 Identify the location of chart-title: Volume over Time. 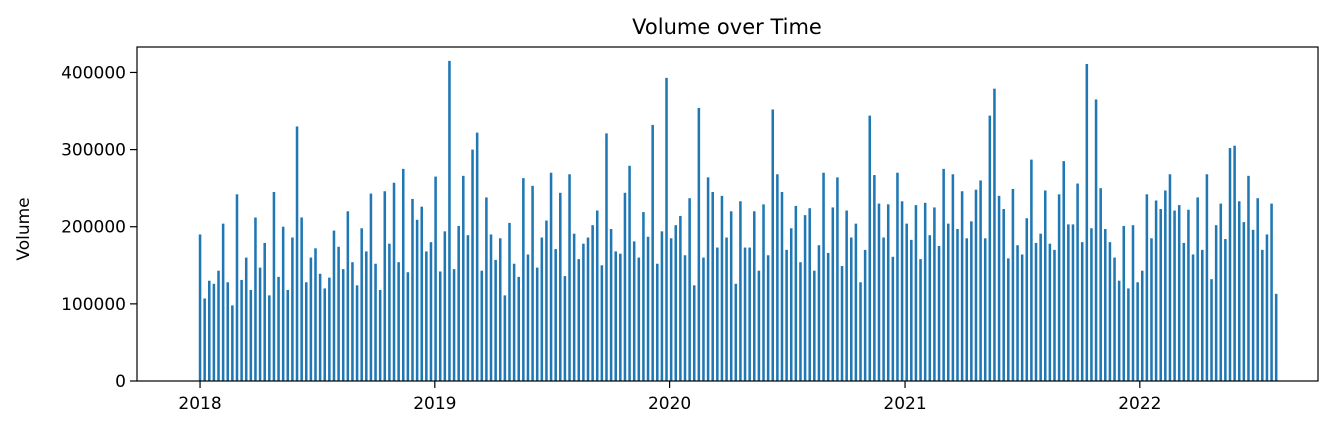
(727, 27).